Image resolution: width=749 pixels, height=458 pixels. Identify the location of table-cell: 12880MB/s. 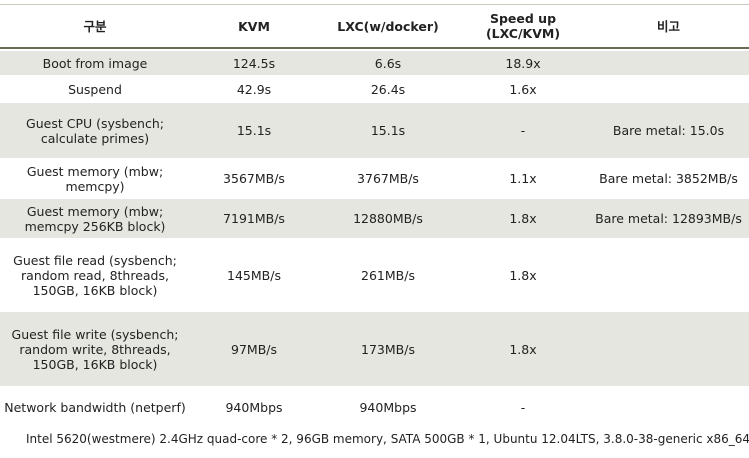
(388, 218).